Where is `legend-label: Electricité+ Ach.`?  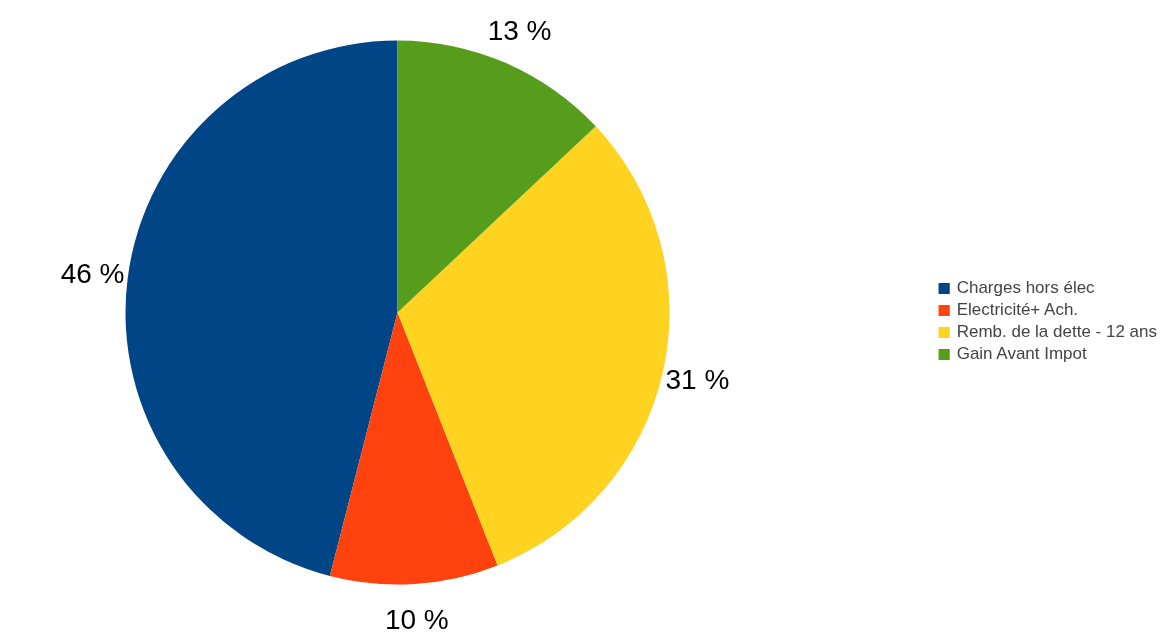 legend-label: Electricité+ Ach. is located at coordinates (1017, 309).